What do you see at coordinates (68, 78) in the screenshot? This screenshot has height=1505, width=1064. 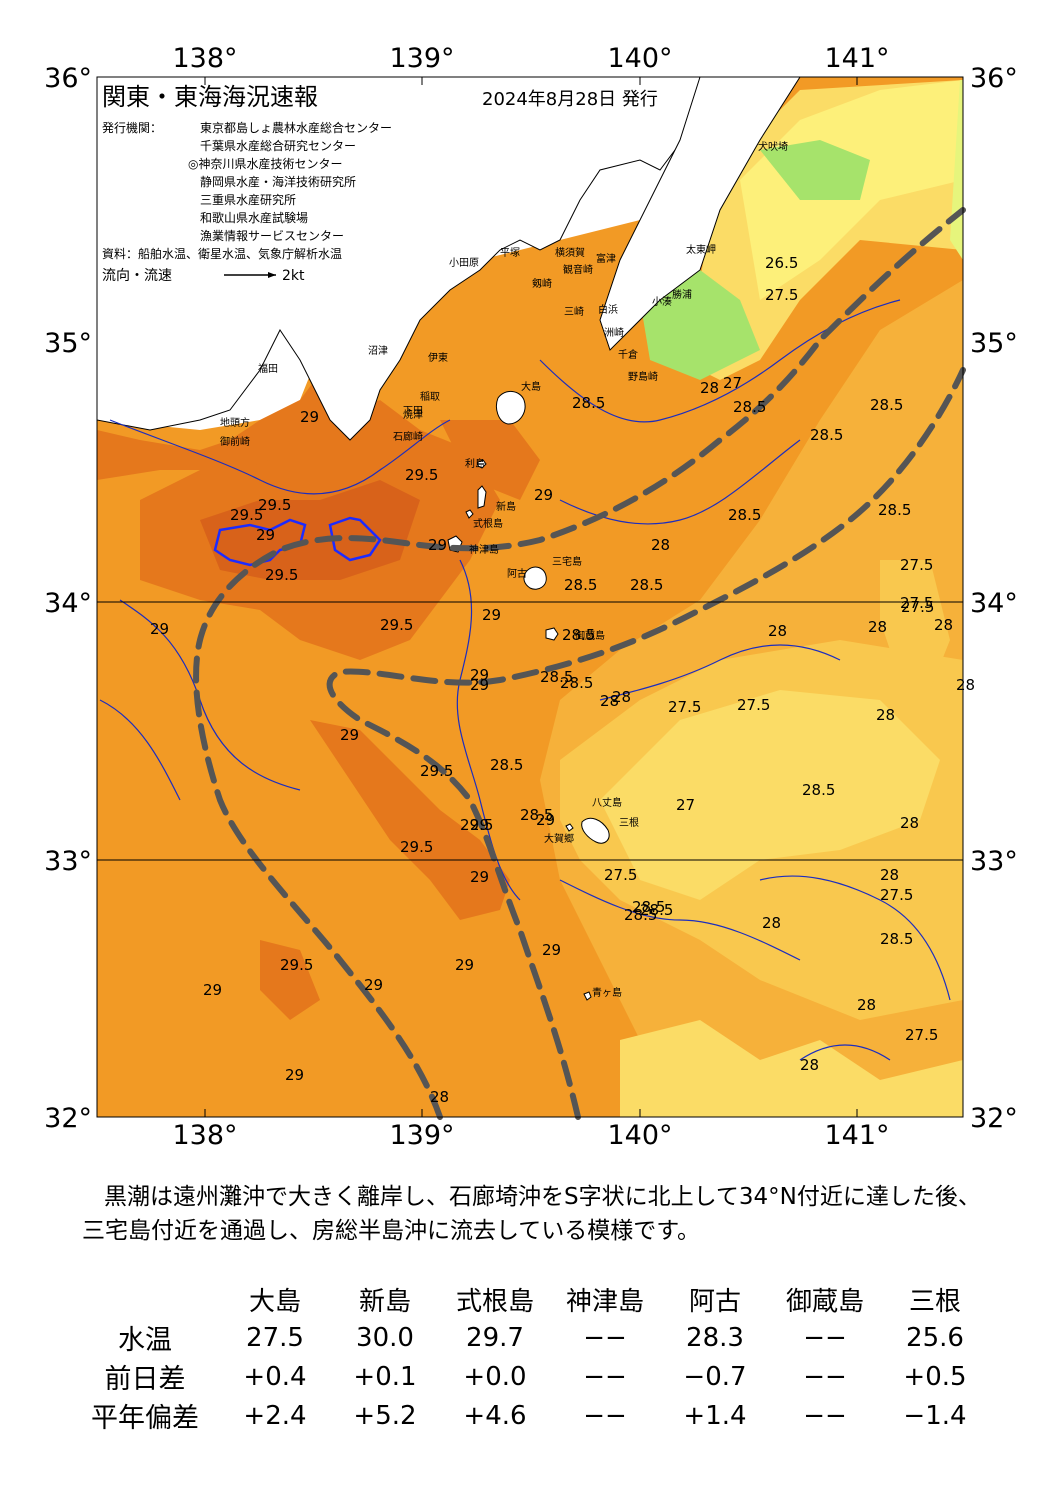 I see `lat-label: 36°` at bounding box center [68, 78].